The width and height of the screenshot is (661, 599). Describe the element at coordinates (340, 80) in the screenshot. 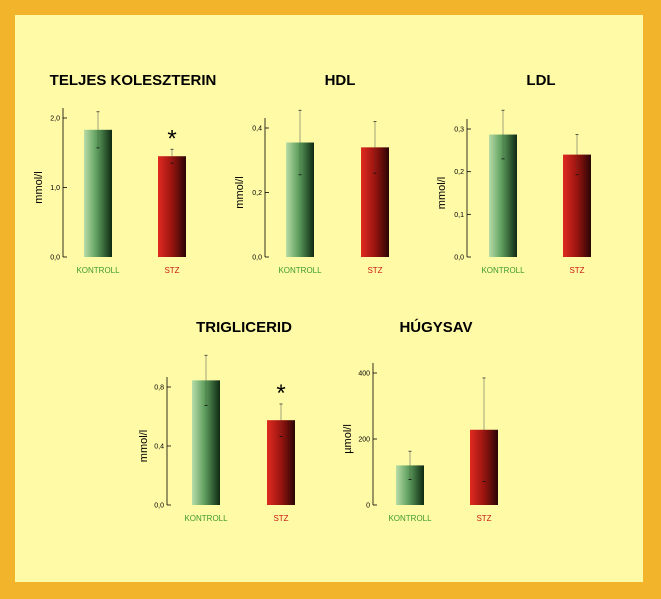

I see `chart-title: HDL` at that location.